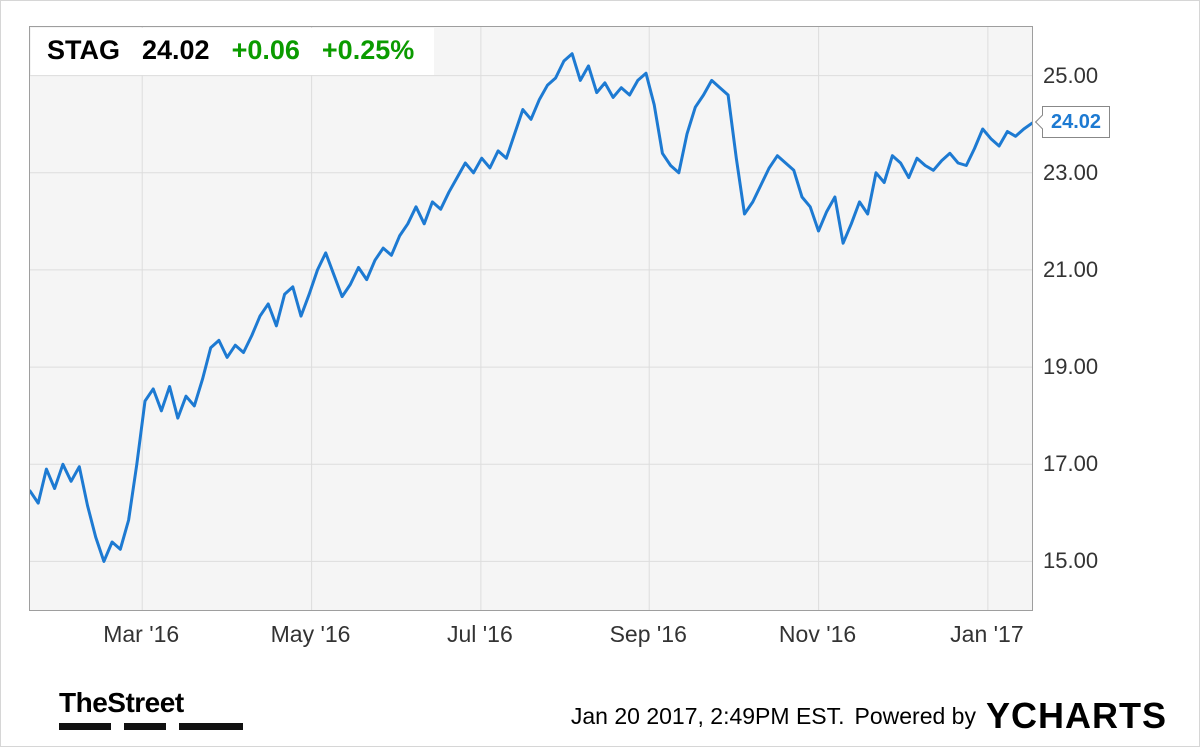 The image size is (1200, 747). What do you see at coordinates (141, 634) in the screenshot?
I see `x-axis-label: Mar '16` at bounding box center [141, 634].